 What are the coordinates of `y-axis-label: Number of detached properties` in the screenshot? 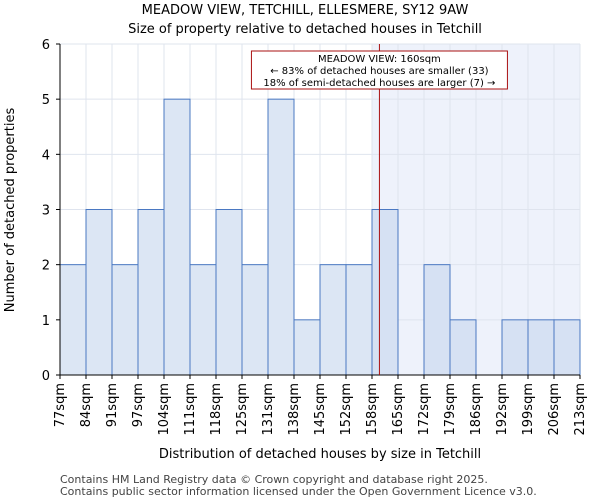 It's located at (10, 210).